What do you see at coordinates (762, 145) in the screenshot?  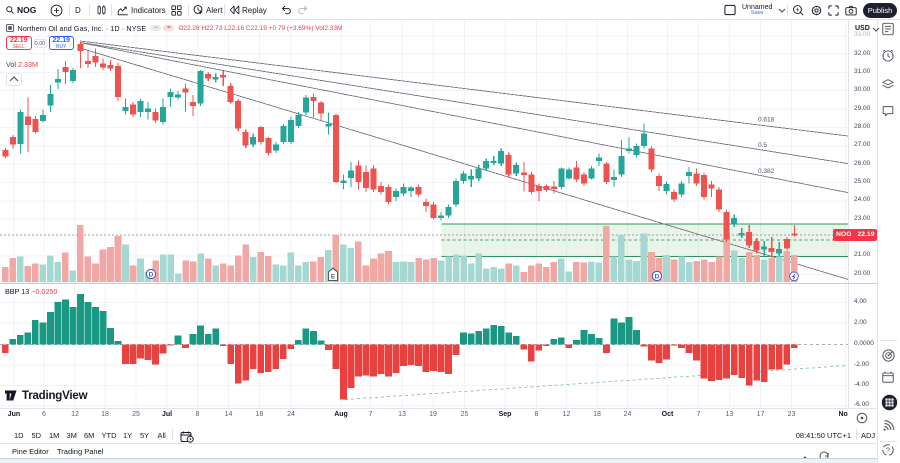 I see `svg-text: 0.5` at bounding box center [762, 145].